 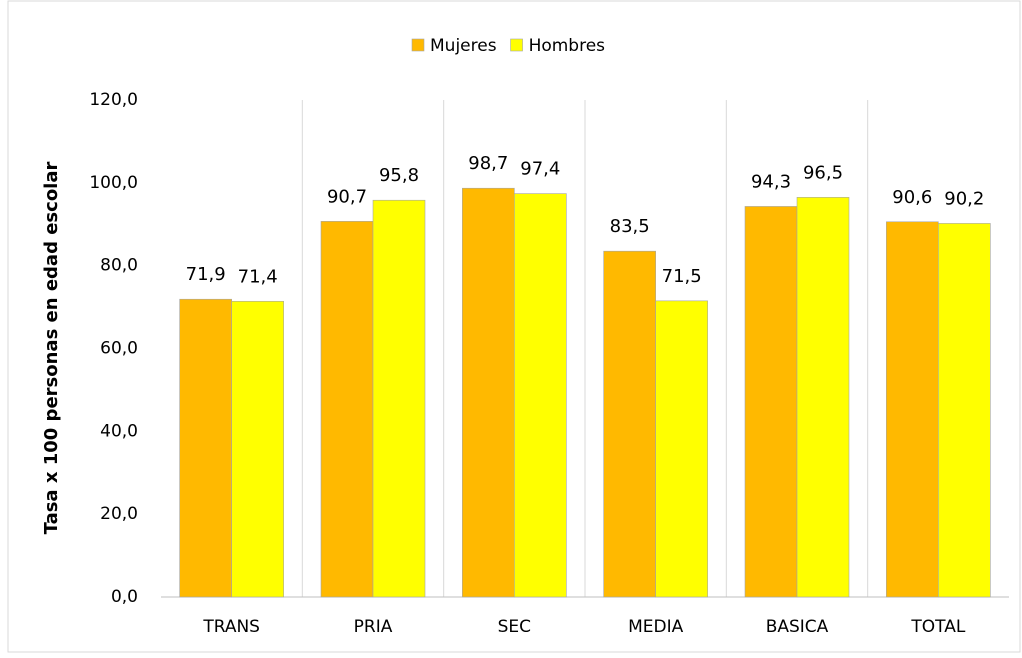 What do you see at coordinates (514, 627) in the screenshot?
I see `x-tick-label: SEC` at bounding box center [514, 627].